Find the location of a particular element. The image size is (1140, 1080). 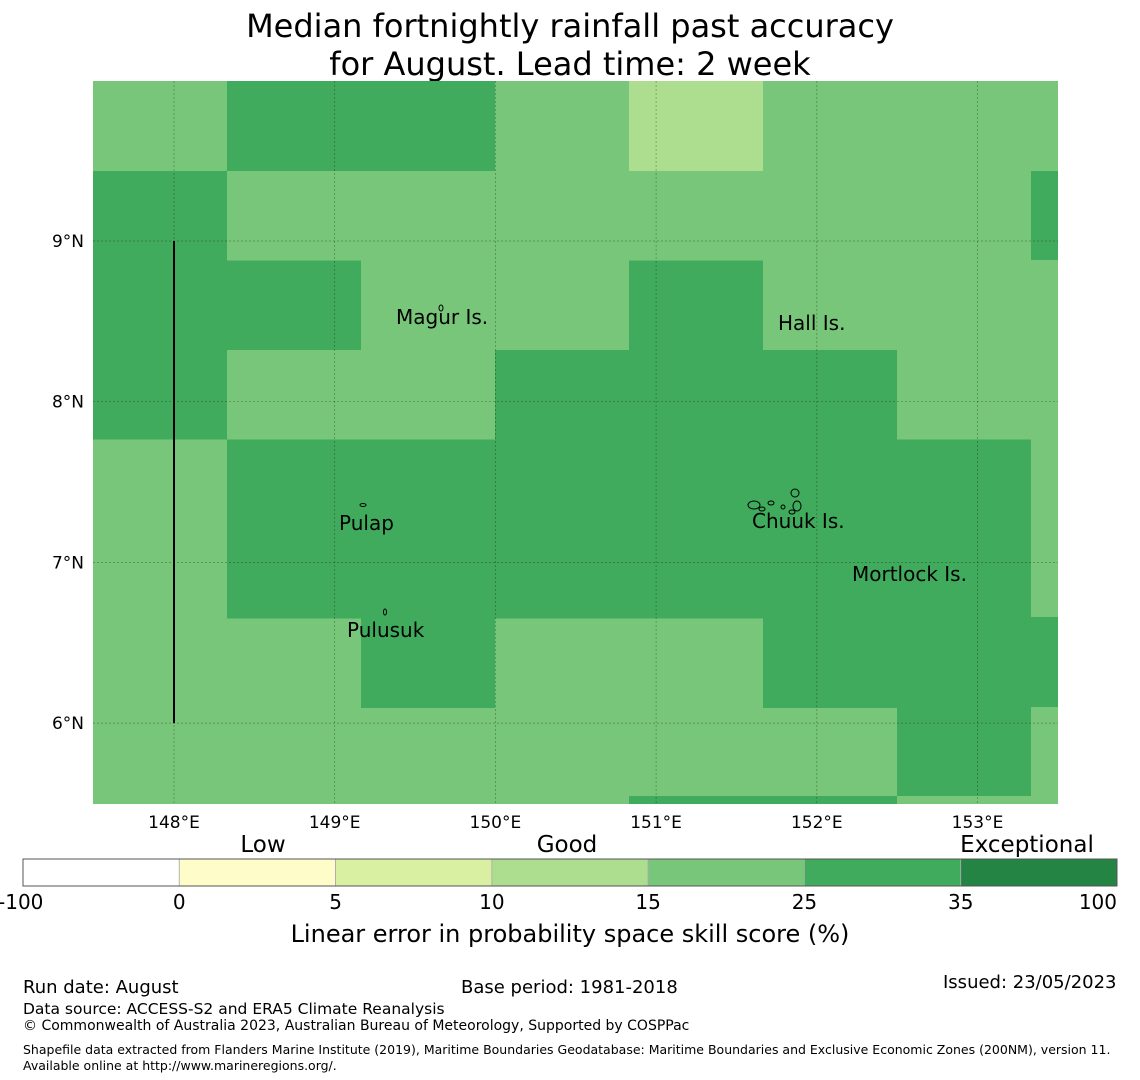

colorbar is located at coordinates (570, 872).